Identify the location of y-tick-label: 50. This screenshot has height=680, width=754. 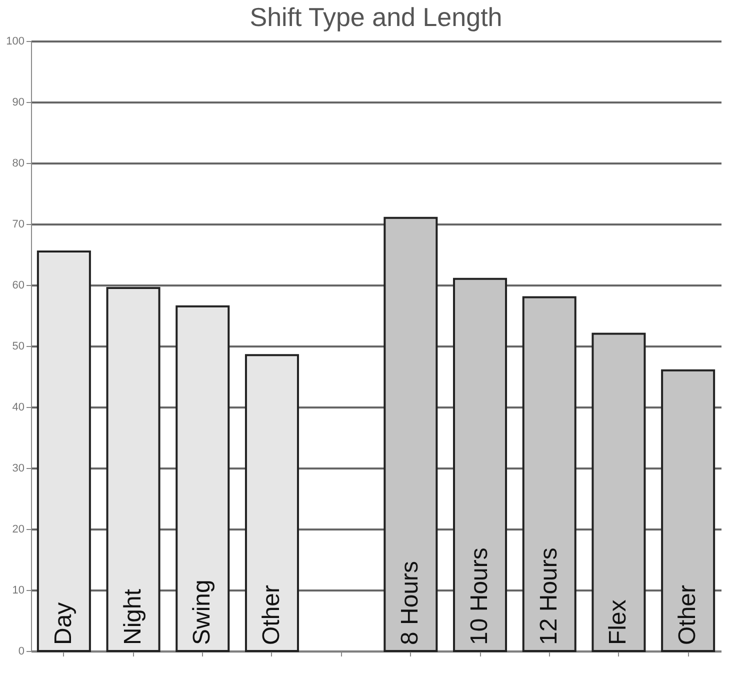
(18, 346).